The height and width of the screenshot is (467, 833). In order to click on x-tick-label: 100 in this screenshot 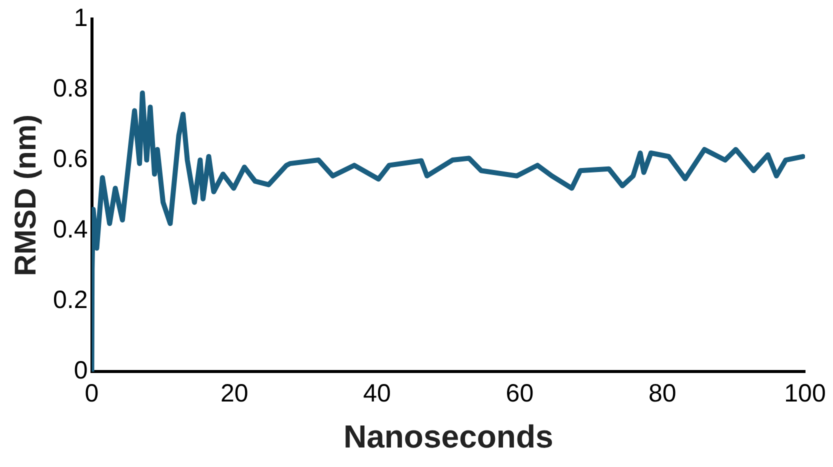, I will do `click(805, 393)`.